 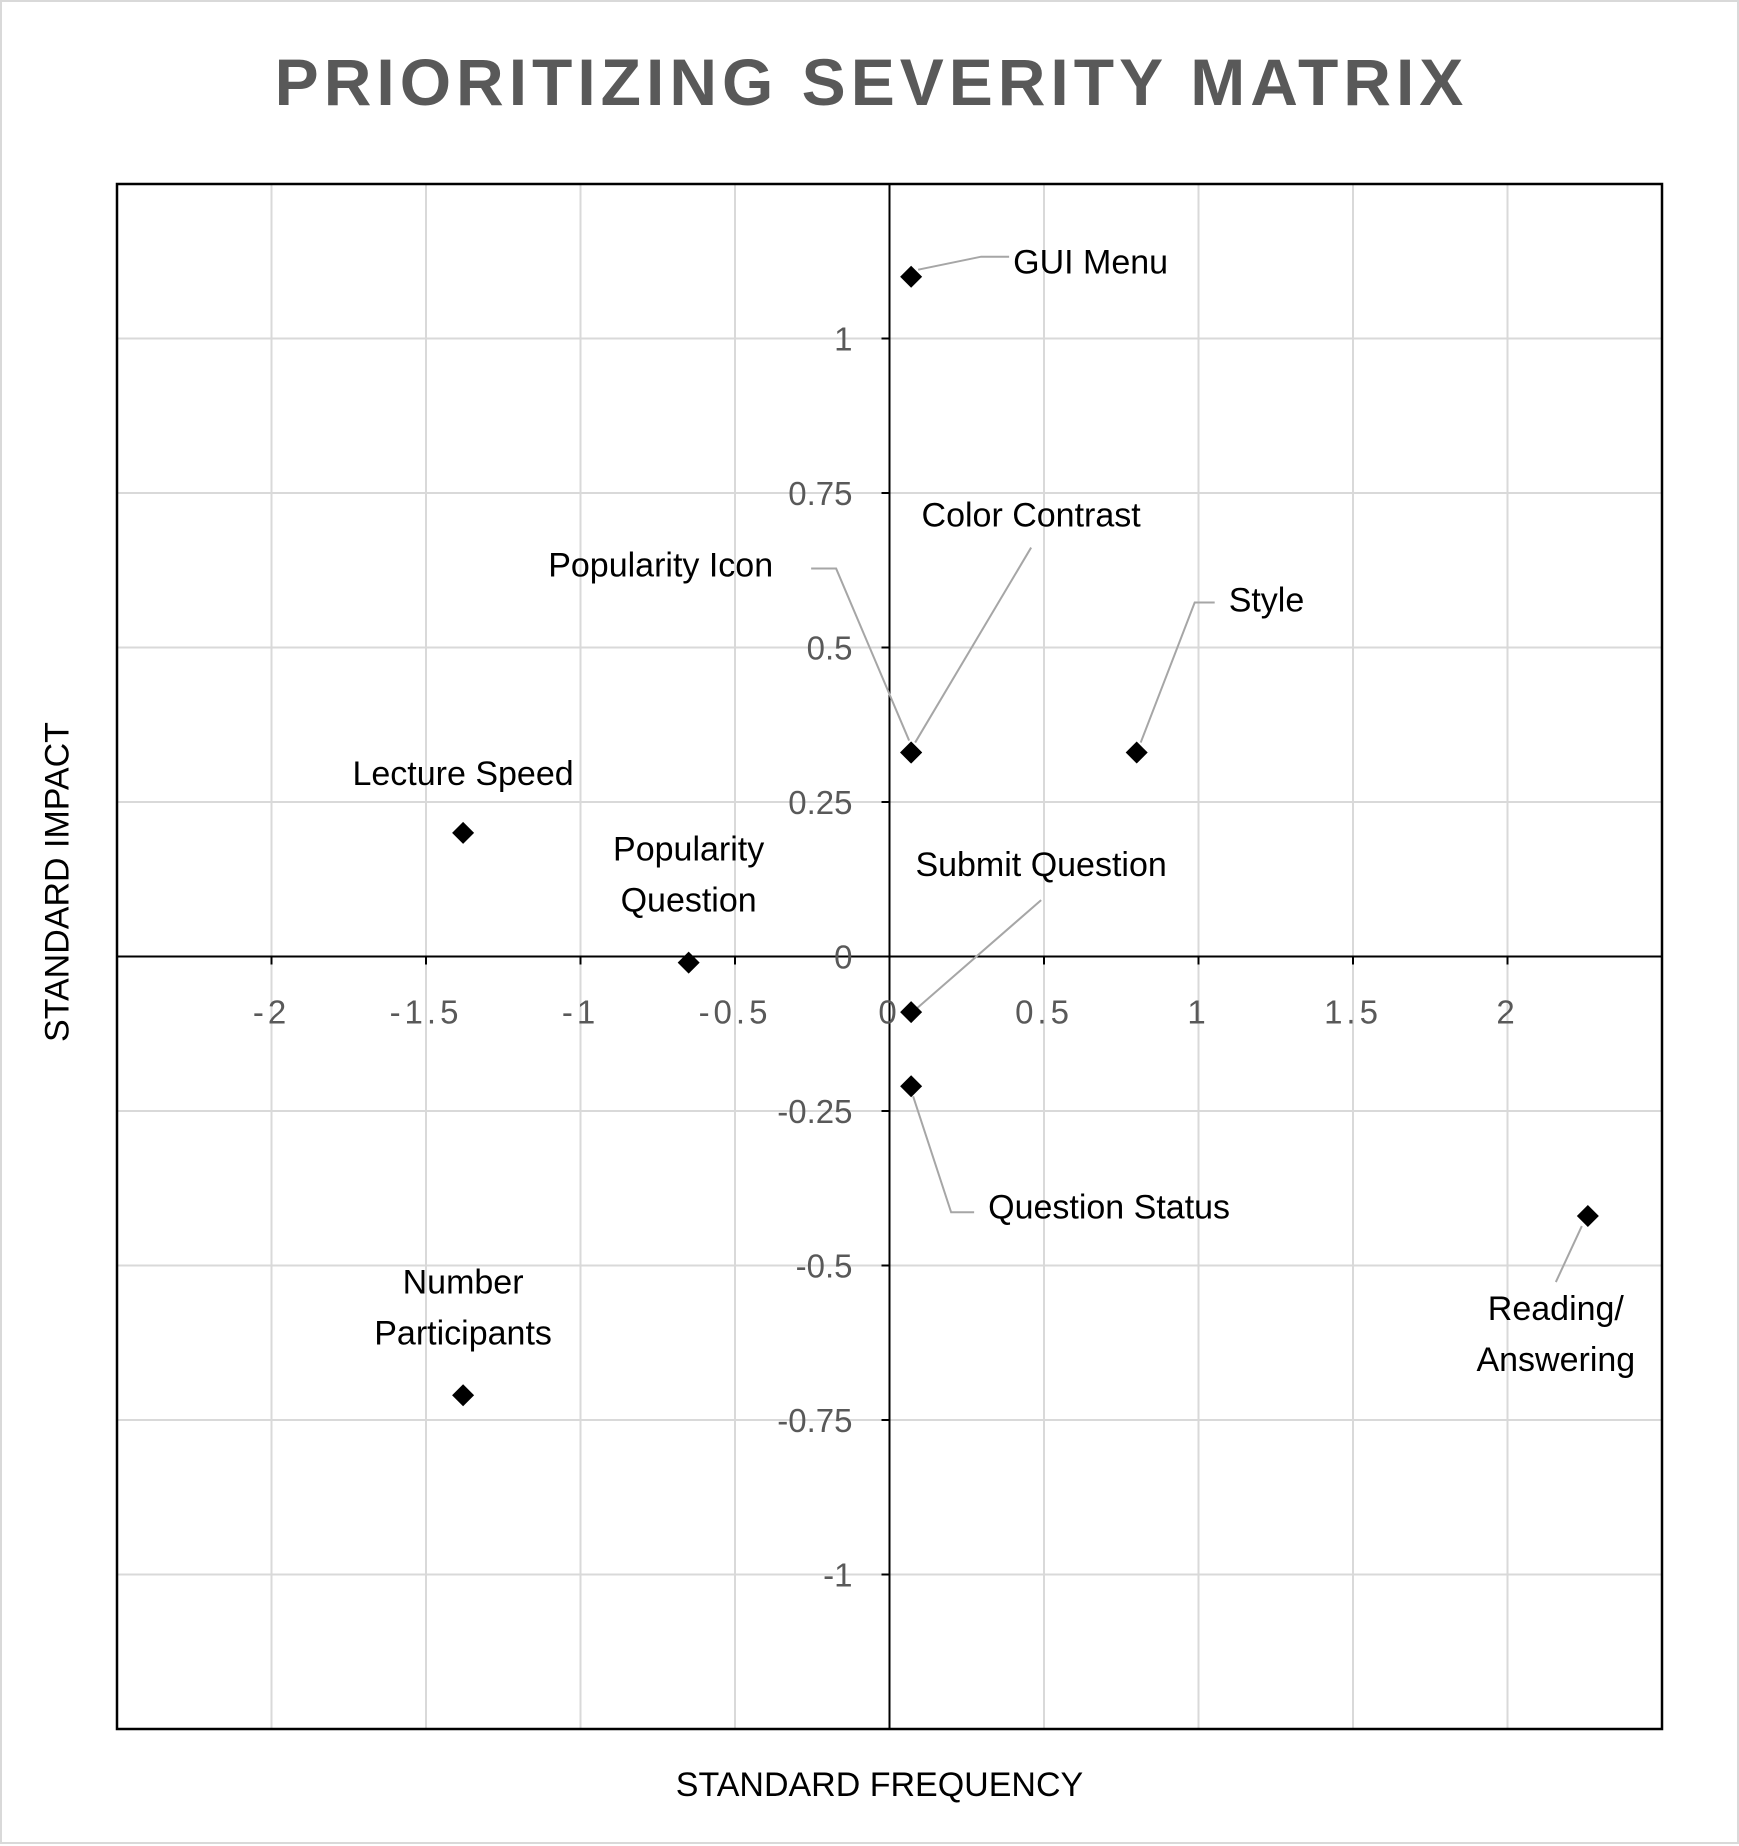 I want to click on x-tick-label: -2, so click(x=271, y=1012).